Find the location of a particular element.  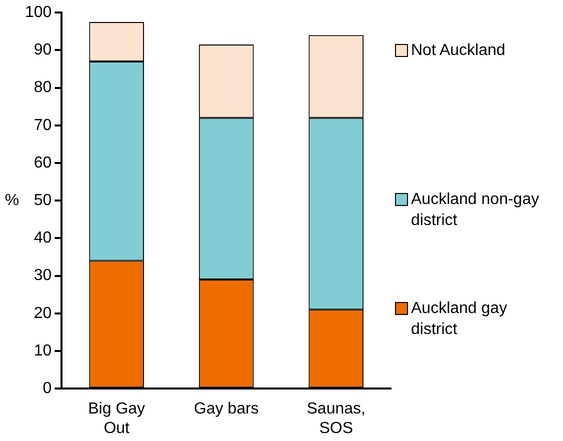

x-tick-label: Big Gay Out is located at coordinates (117, 418).